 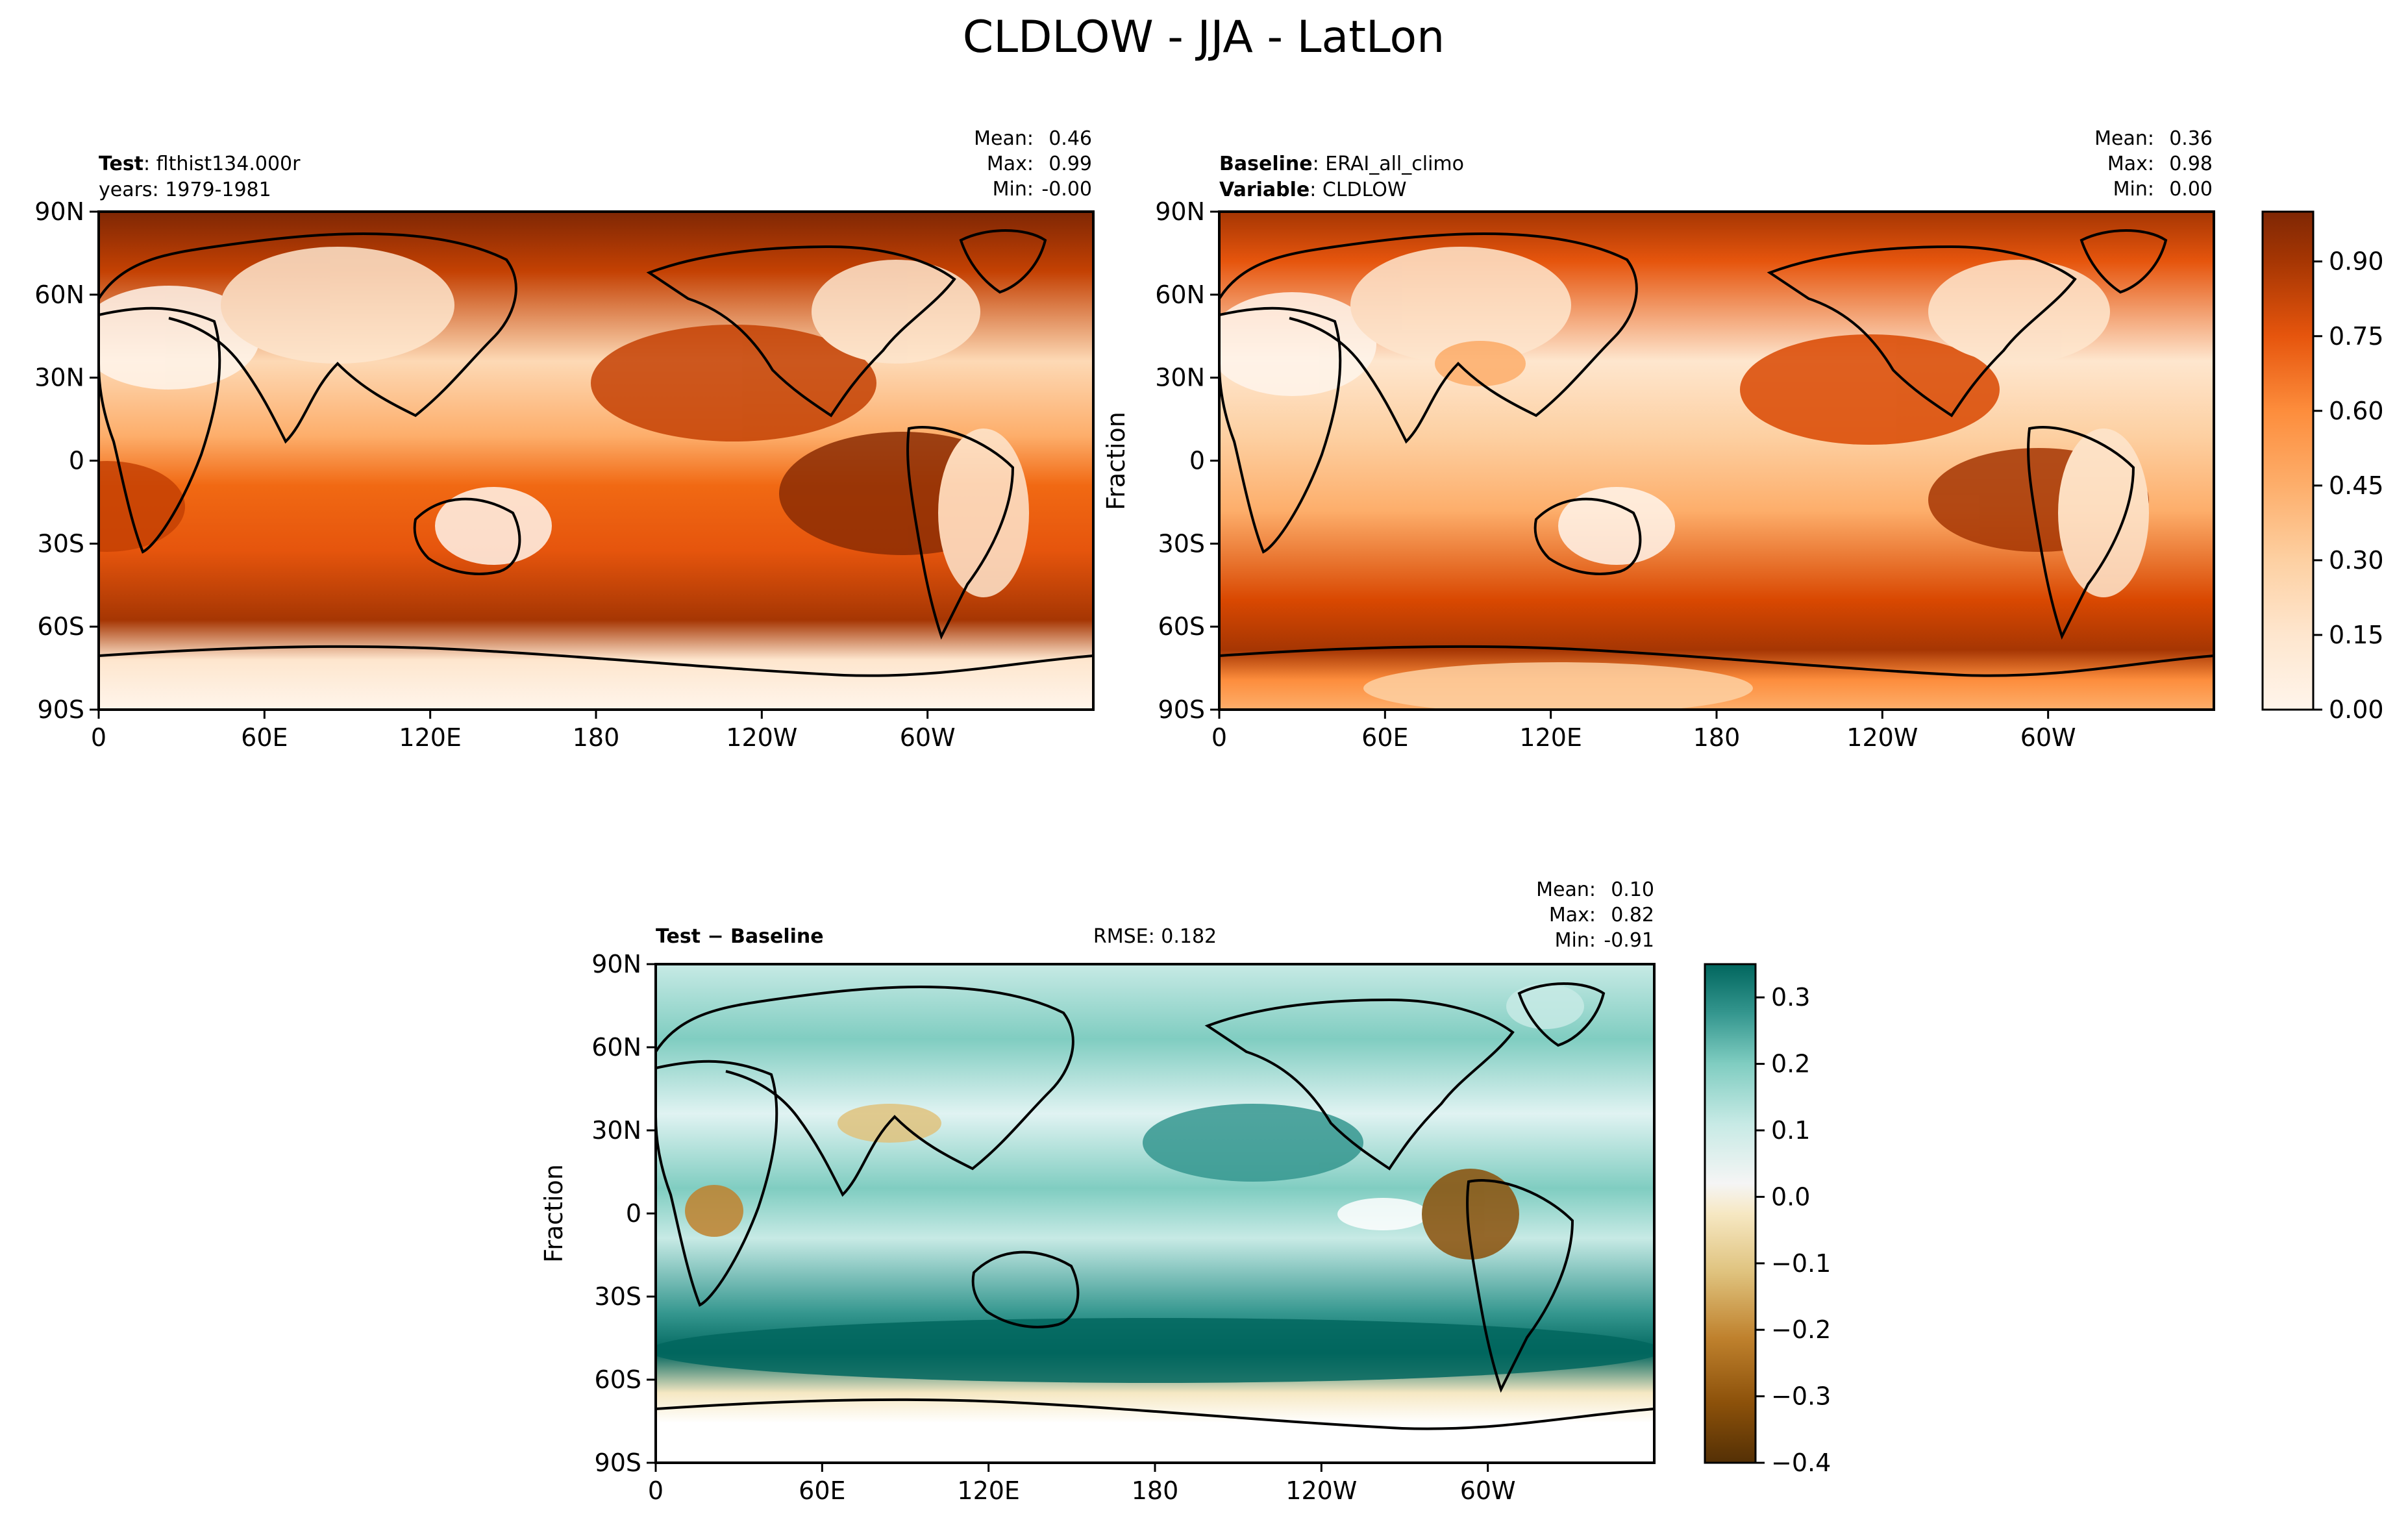 I want to click on baseline-xtick-label: 60E, so click(x=1384, y=737).